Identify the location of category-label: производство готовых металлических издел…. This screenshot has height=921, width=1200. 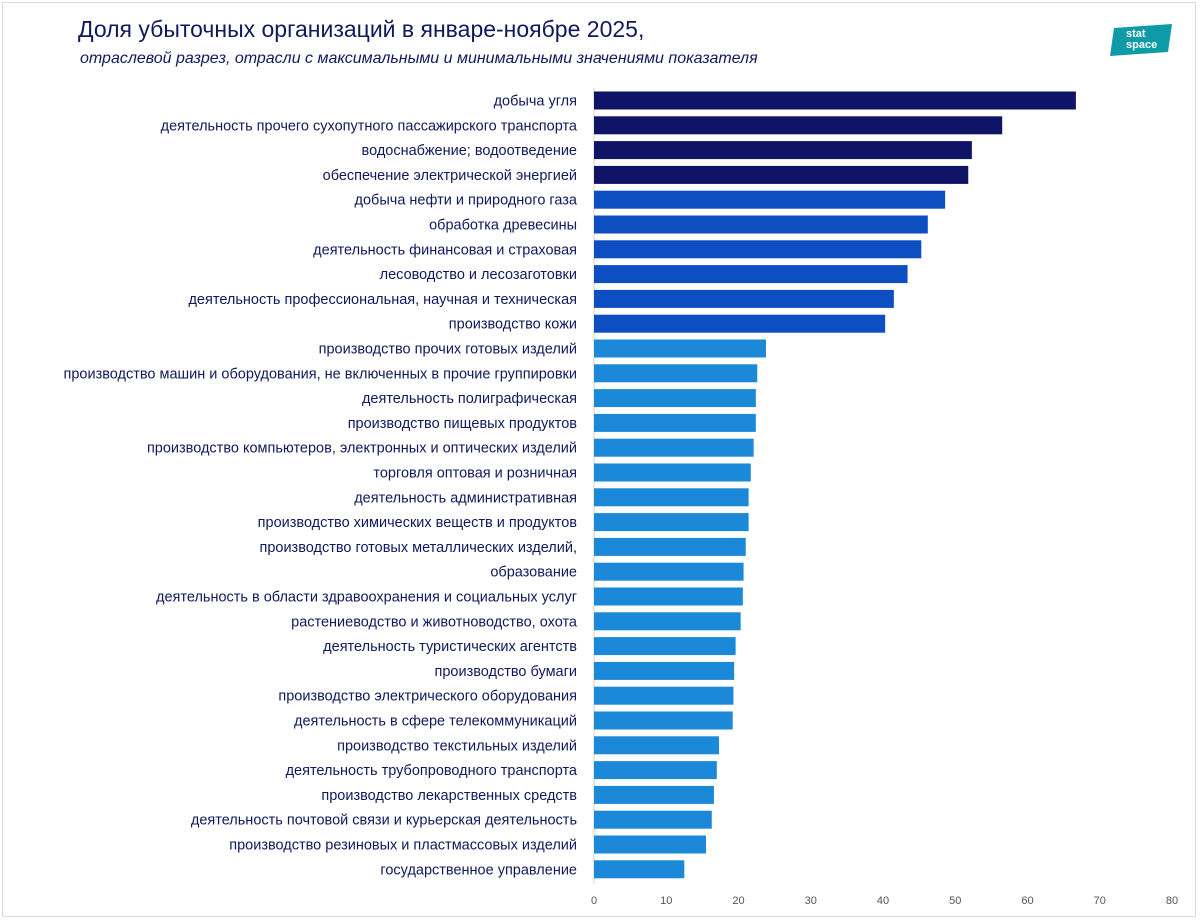
(418, 548).